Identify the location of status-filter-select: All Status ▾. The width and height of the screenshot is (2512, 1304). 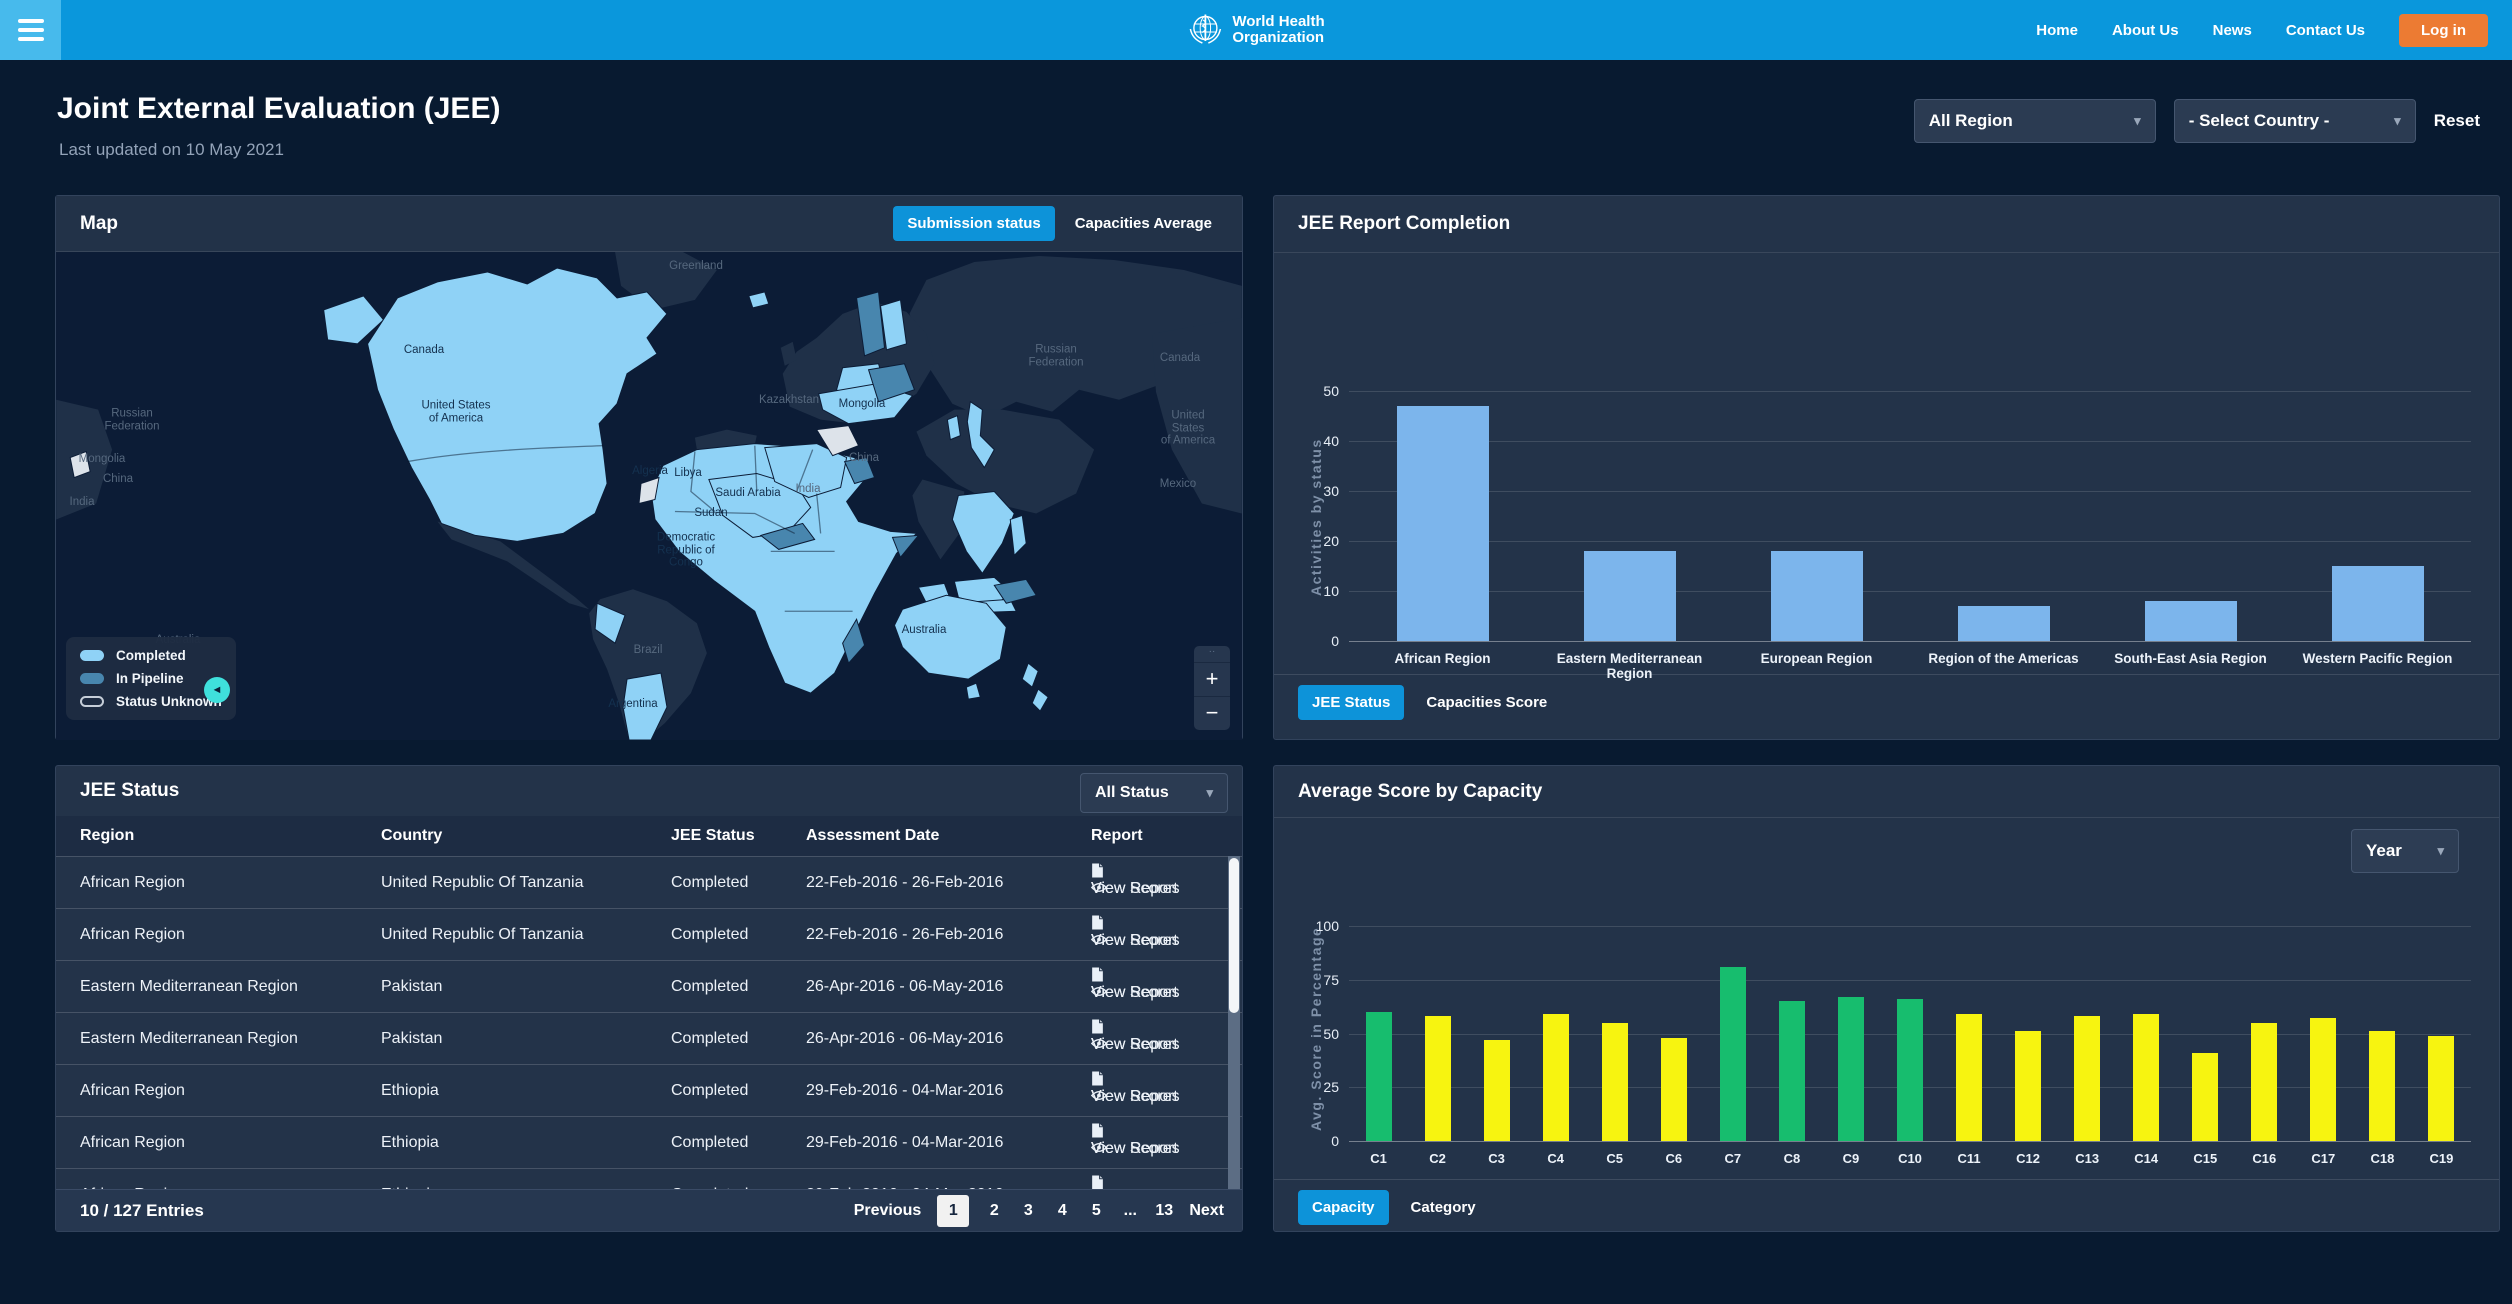
(1154, 793).